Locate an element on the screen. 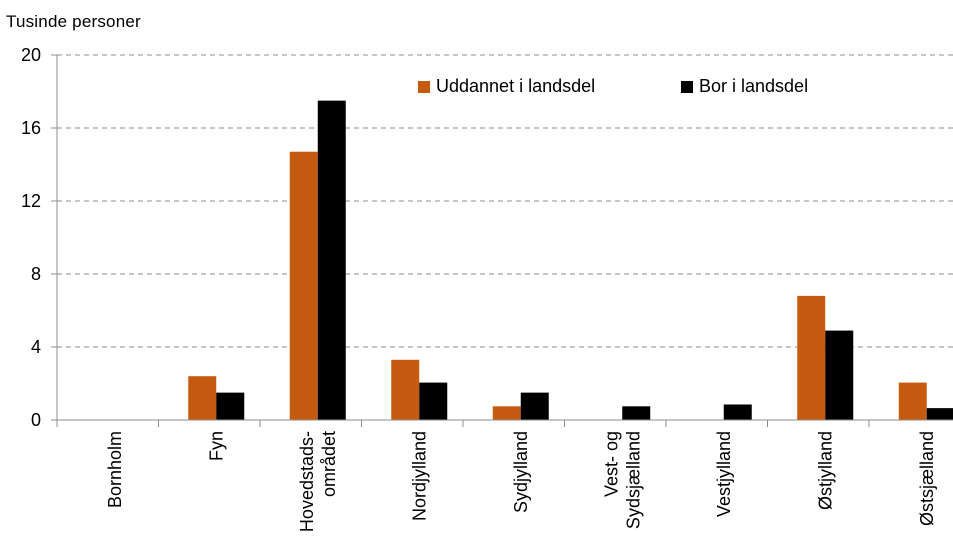 This screenshot has width=953, height=554. legend-swatch-uddannet is located at coordinates (424, 86).